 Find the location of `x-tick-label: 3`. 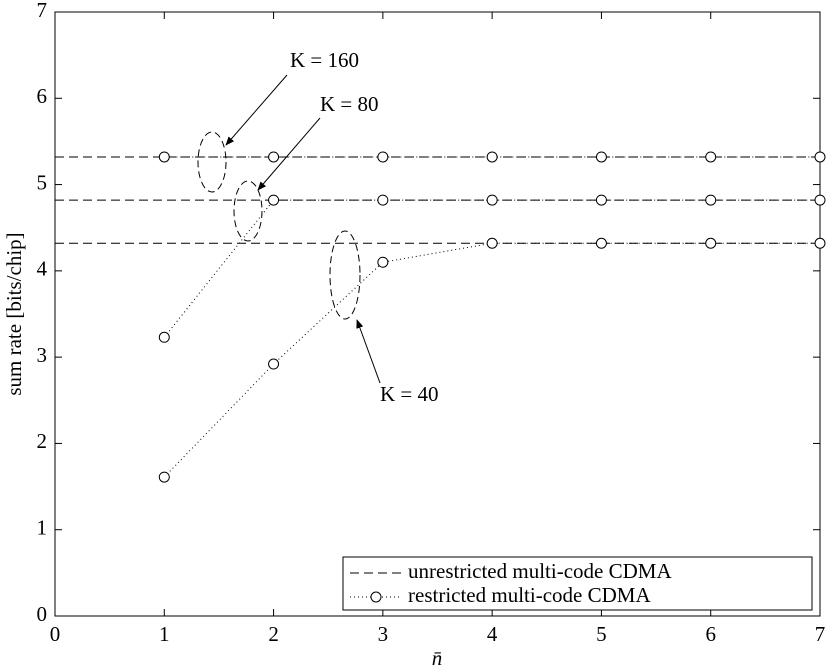

x-tick-label: 3 is located at coordinates (383, 634).